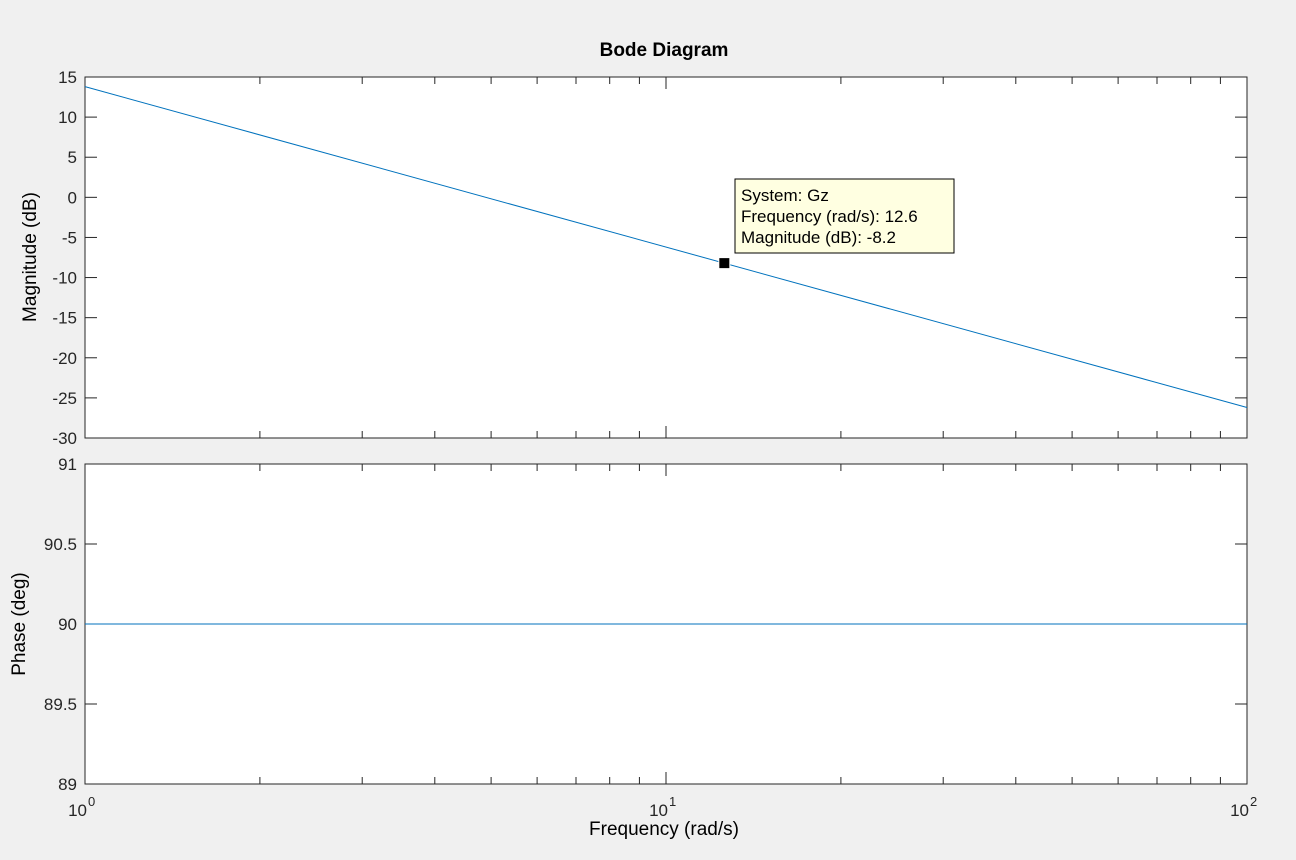 The width and height of the screenshot is (1296, 860). What do you see at coordinates (60, 704) in the screenshot?
I see `y-tick-label: 89.5` at bounding box center [60, 704].